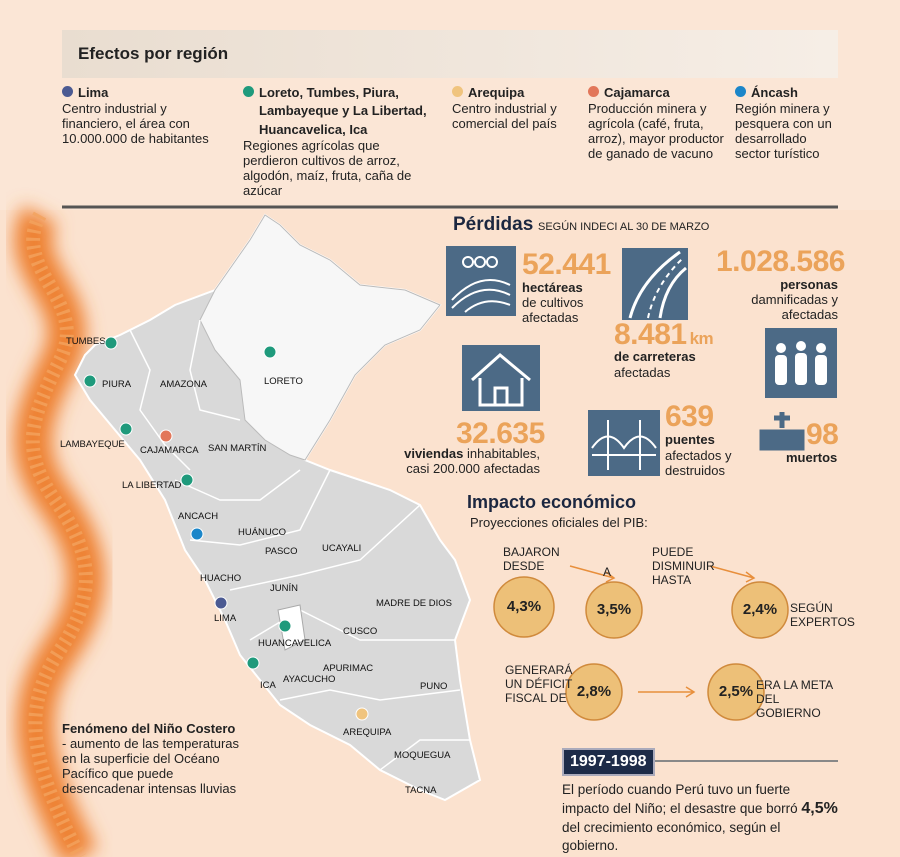 Image resolution: width=900 pixels, height=857 pixels. I want to click on loss-label: muertos, so click(812, 457).